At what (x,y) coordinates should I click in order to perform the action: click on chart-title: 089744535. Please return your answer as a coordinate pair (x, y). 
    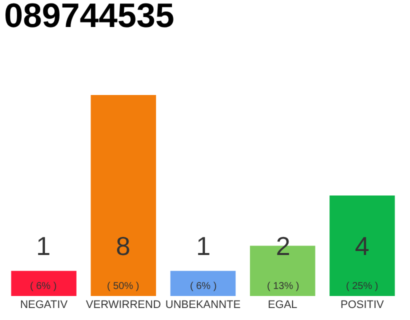
    Looking at the image, I should click on (89, 17).